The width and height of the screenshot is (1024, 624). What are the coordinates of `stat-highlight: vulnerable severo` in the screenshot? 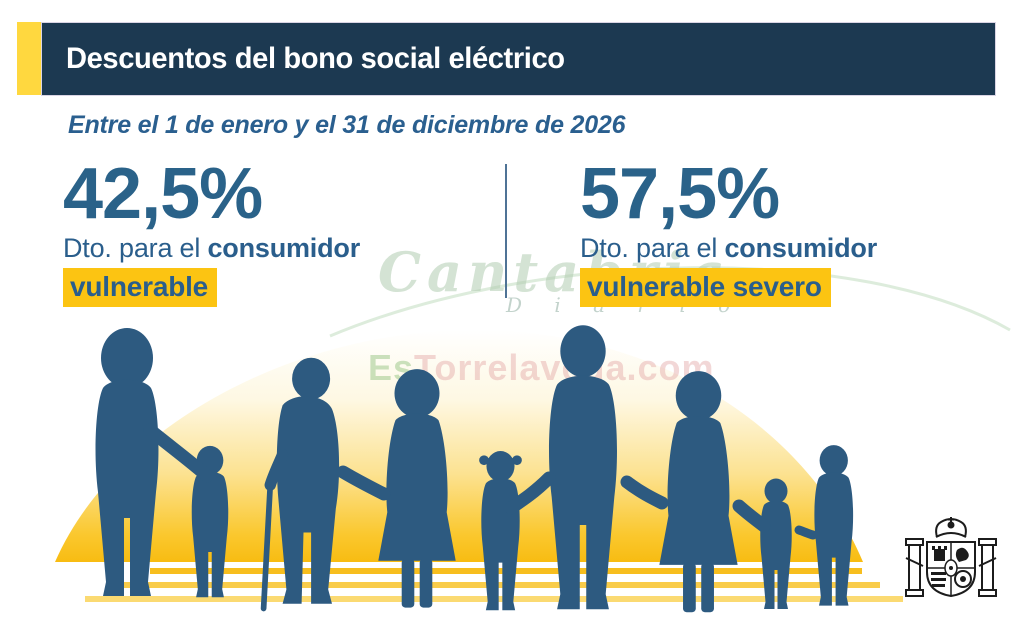 It's located at (705, 287).